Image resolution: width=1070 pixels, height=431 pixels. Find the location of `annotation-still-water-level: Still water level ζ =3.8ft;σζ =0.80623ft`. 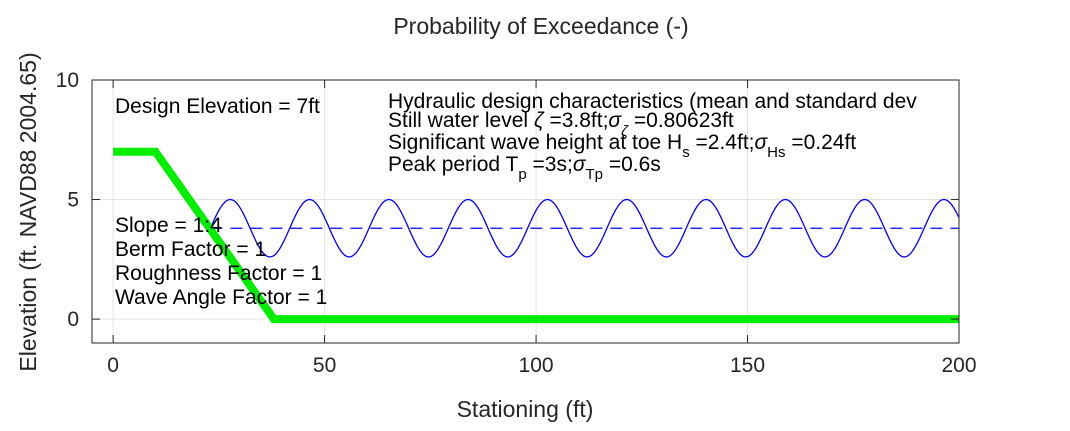

annotation-still-water-level: Still water level ζ =3.8ft;σζ =0.80623ft is located at coordinates (561, 124).